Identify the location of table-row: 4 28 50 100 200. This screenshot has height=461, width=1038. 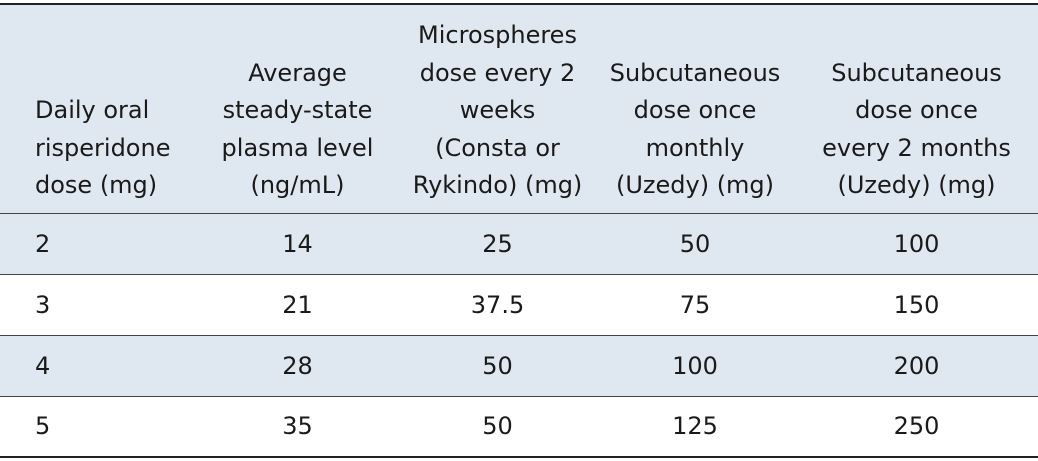
(519, 365).